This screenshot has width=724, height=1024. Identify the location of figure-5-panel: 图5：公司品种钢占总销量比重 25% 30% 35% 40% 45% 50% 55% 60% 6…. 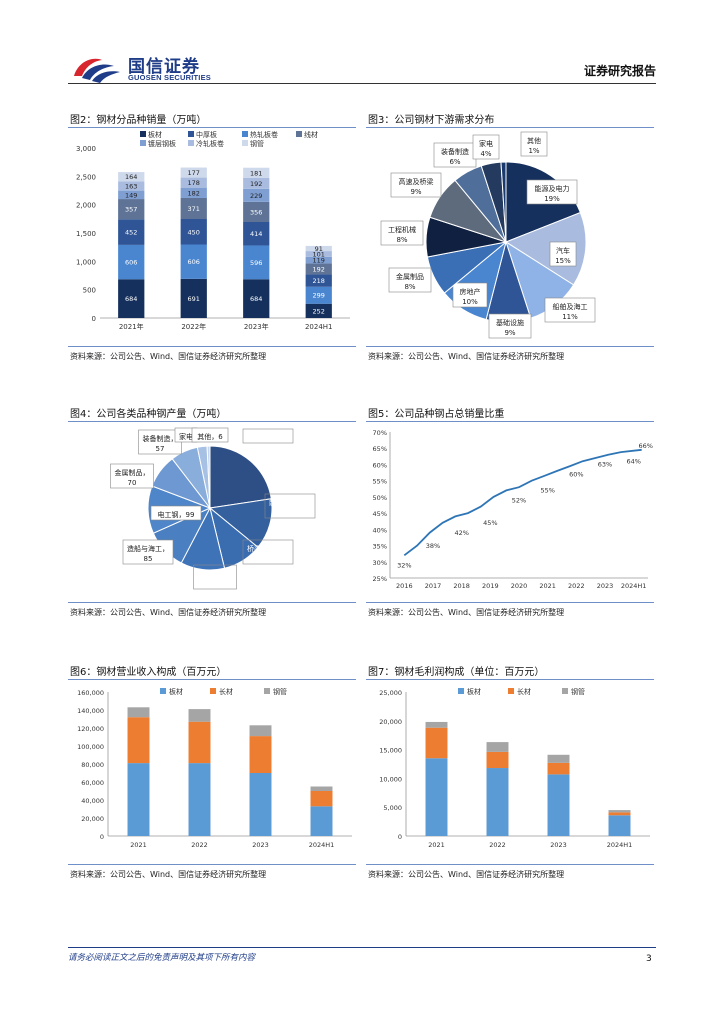
(510, 511).